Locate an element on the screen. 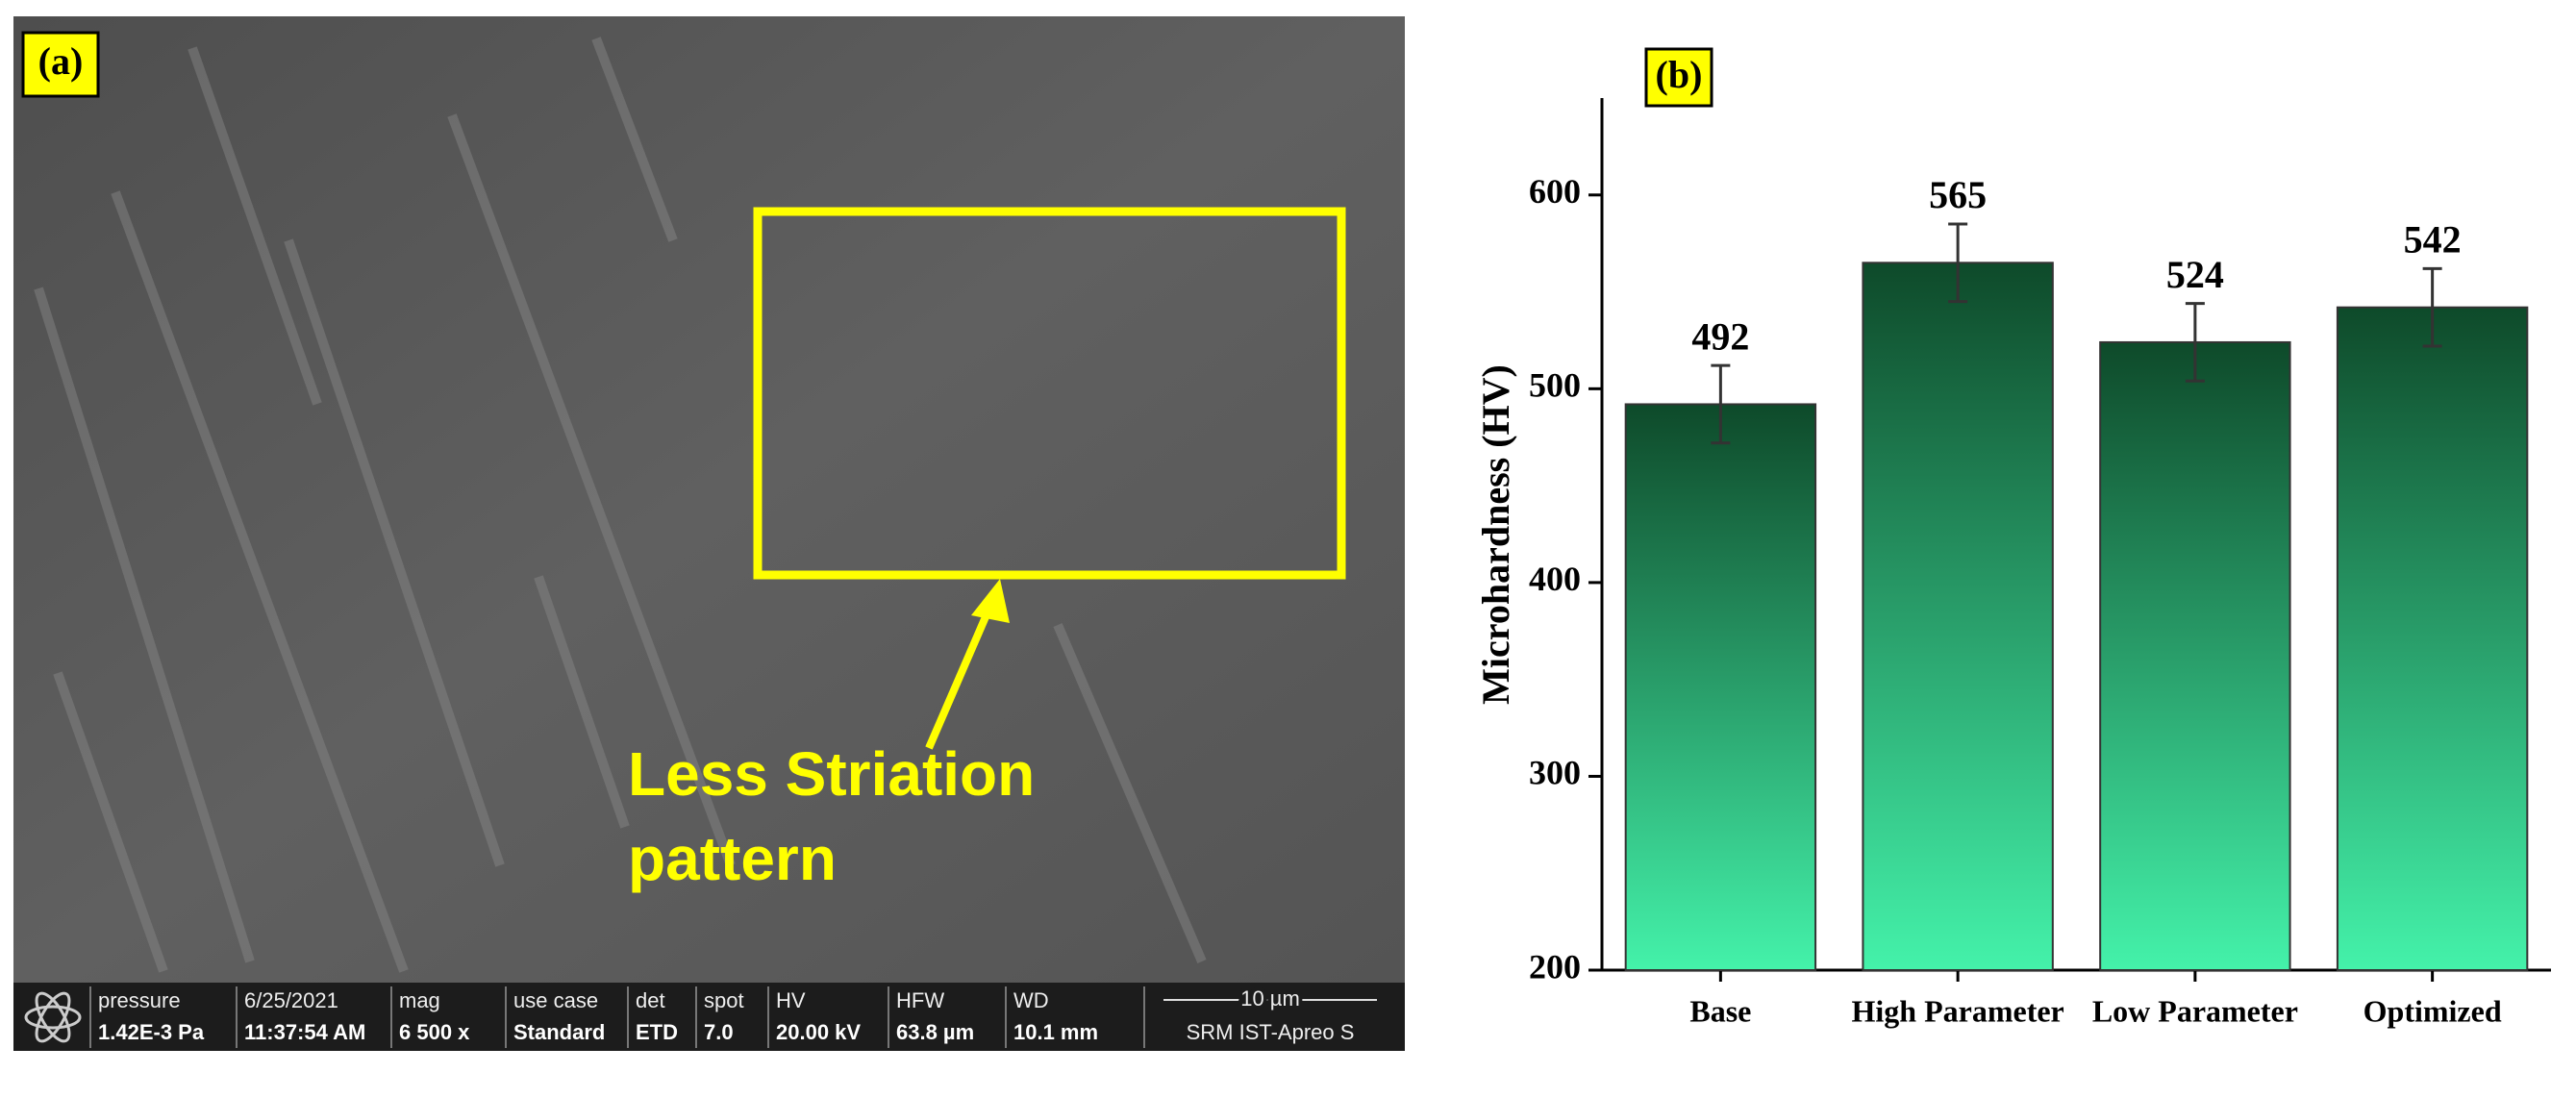  value-label: 492 is located at coordinates (1720, 336).